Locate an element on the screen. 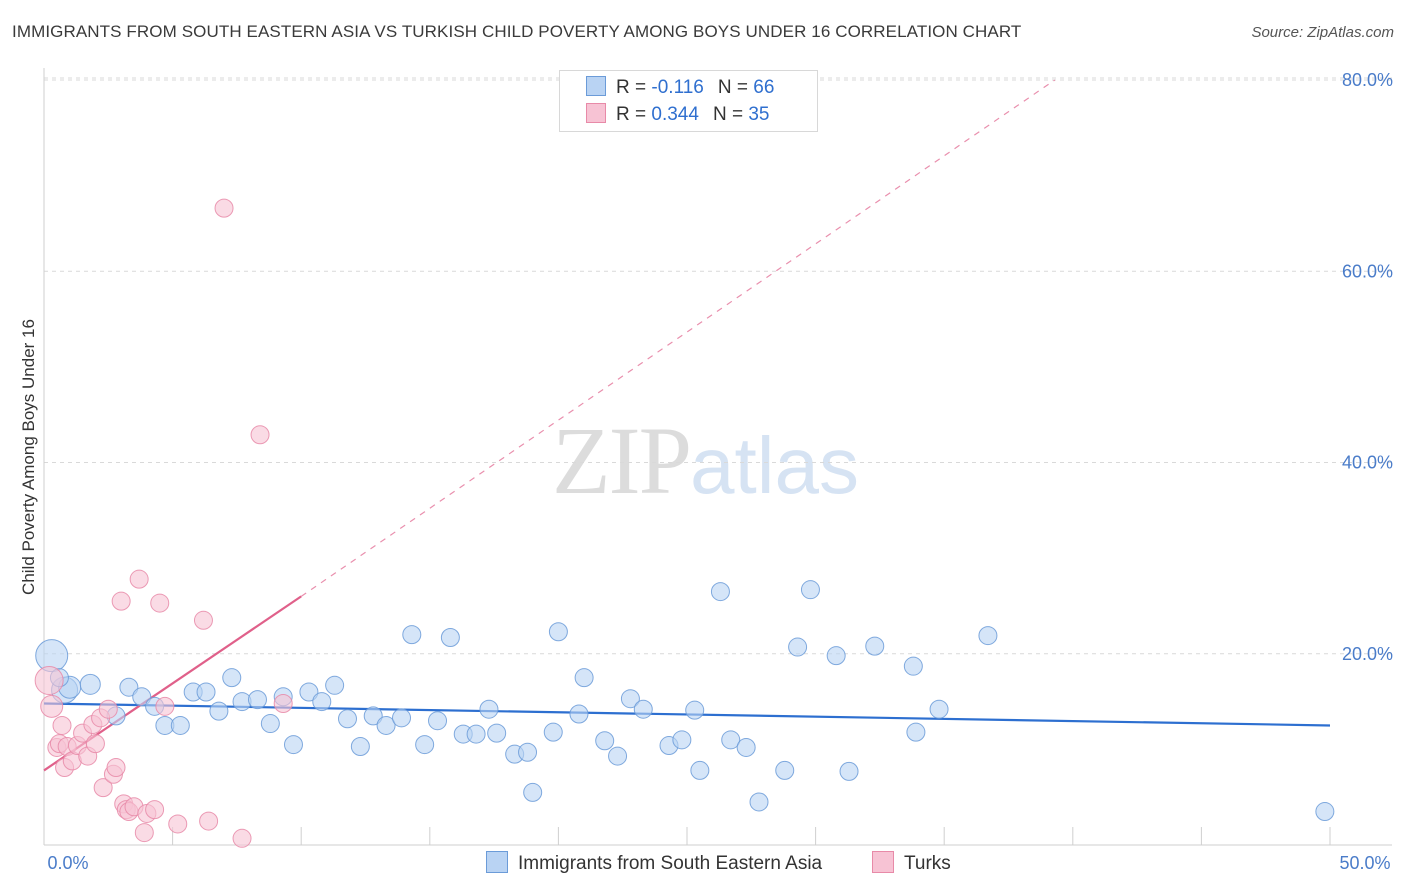 This screenshot has height=892, width=1406. watermark-atlas: atlas is located at coordinates (774, 465).